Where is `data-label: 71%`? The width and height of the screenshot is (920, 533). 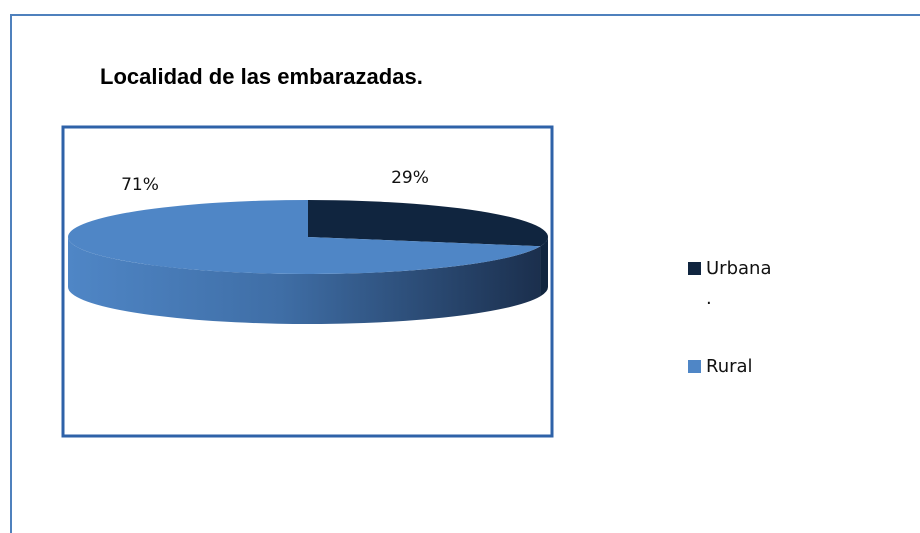
data-label: 71% is located at coordinates (140, 185).